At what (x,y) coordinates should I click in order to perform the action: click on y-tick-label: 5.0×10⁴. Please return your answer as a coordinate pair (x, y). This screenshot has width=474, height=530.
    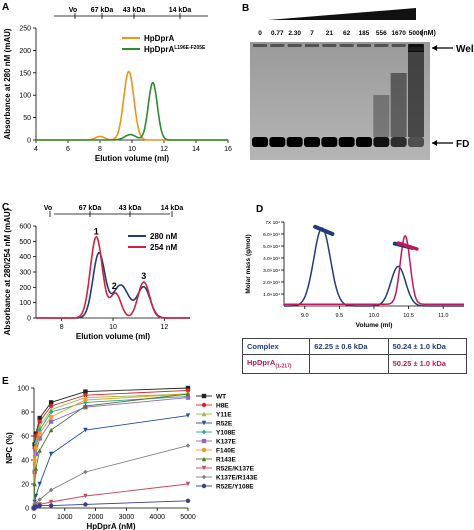
    Looking at the image, I should click on (271, 247).